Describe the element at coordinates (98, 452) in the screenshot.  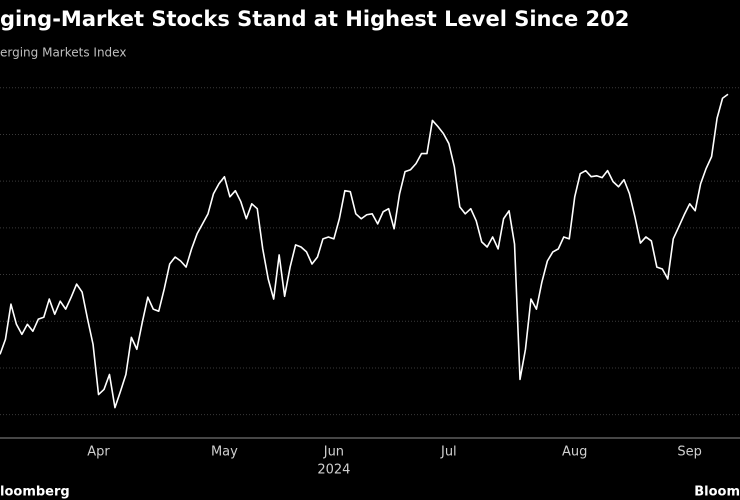
I see `x-tick-label: Apr` at that location.